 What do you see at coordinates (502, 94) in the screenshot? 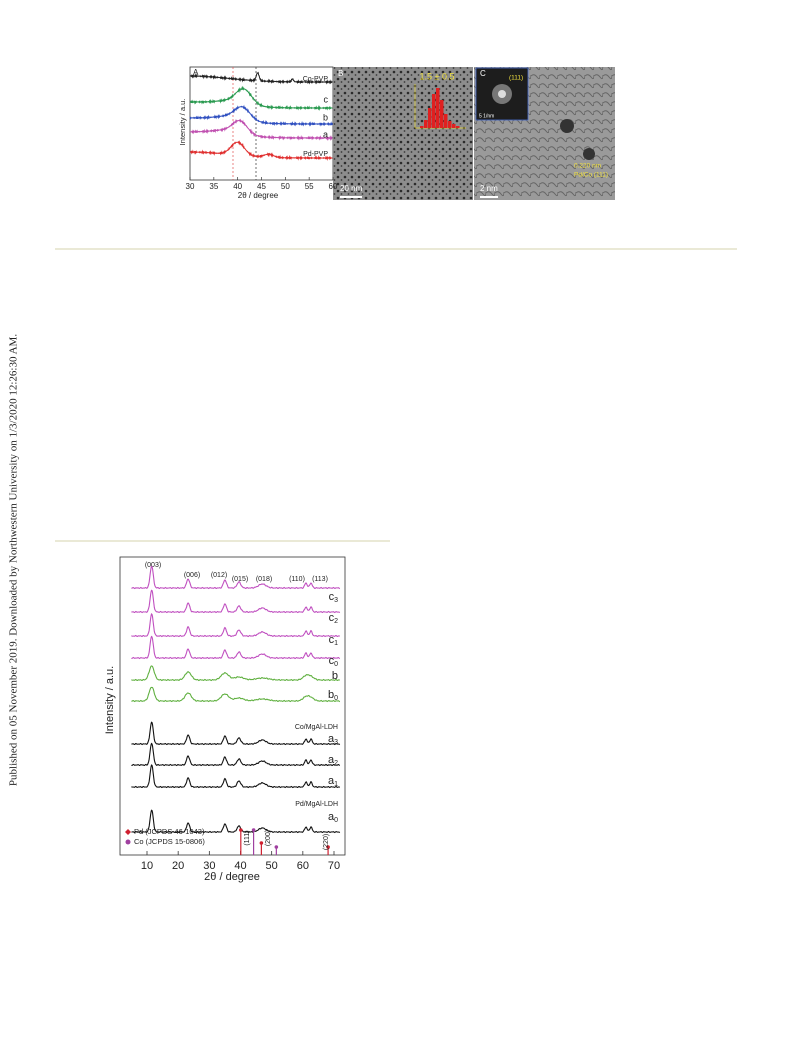
I see `fft-center` at bounding box center [502, 94].